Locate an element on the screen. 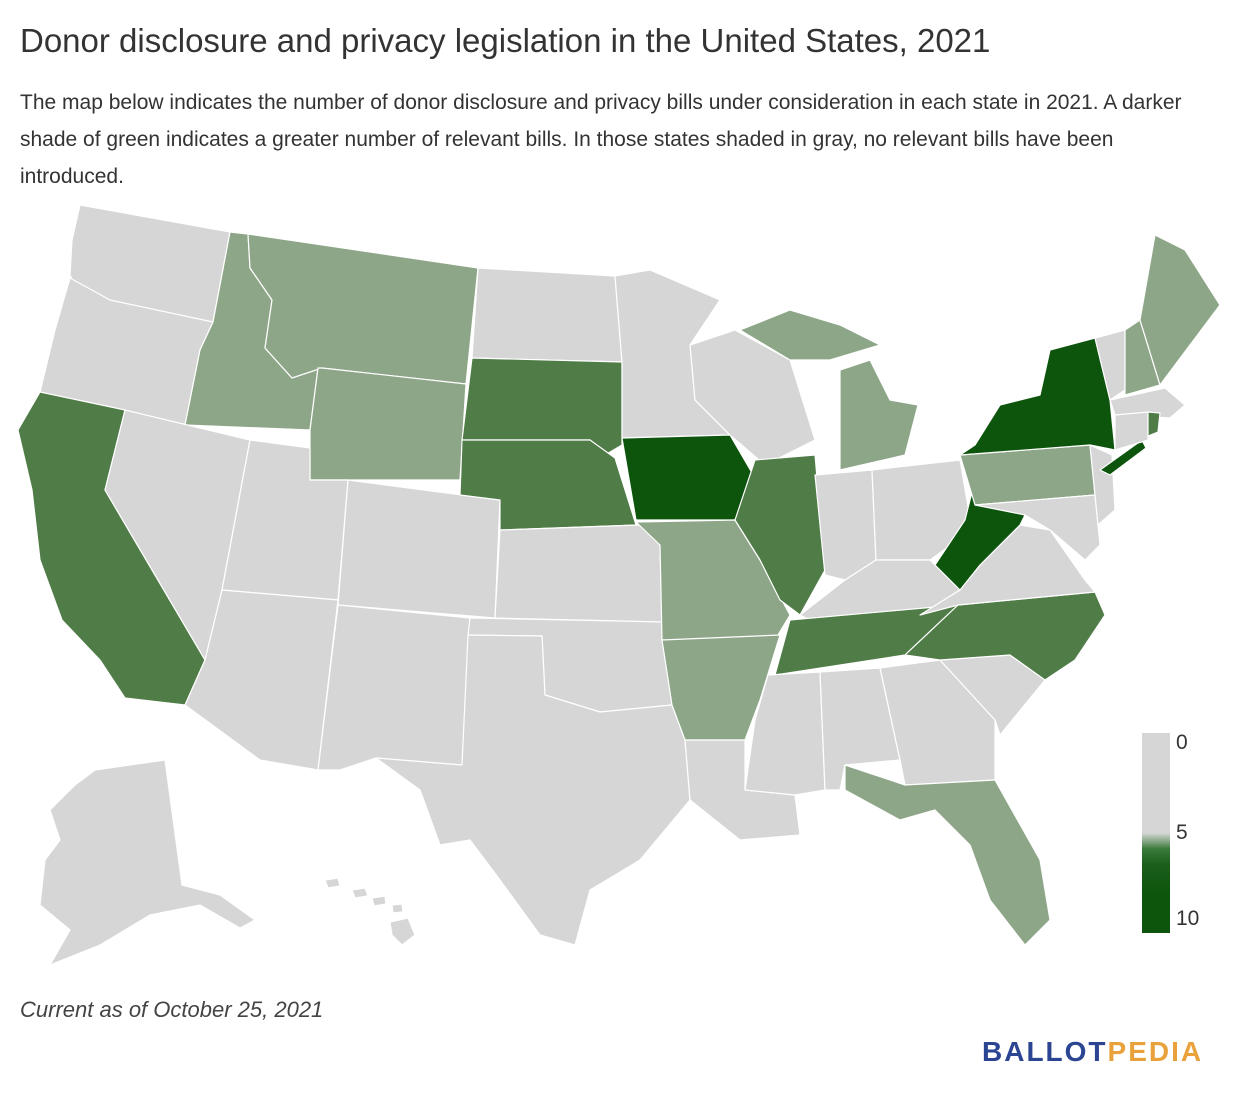 This screenshot has height=1100, width=1240. state-massachusetts is located at coordinates (1147, 403).